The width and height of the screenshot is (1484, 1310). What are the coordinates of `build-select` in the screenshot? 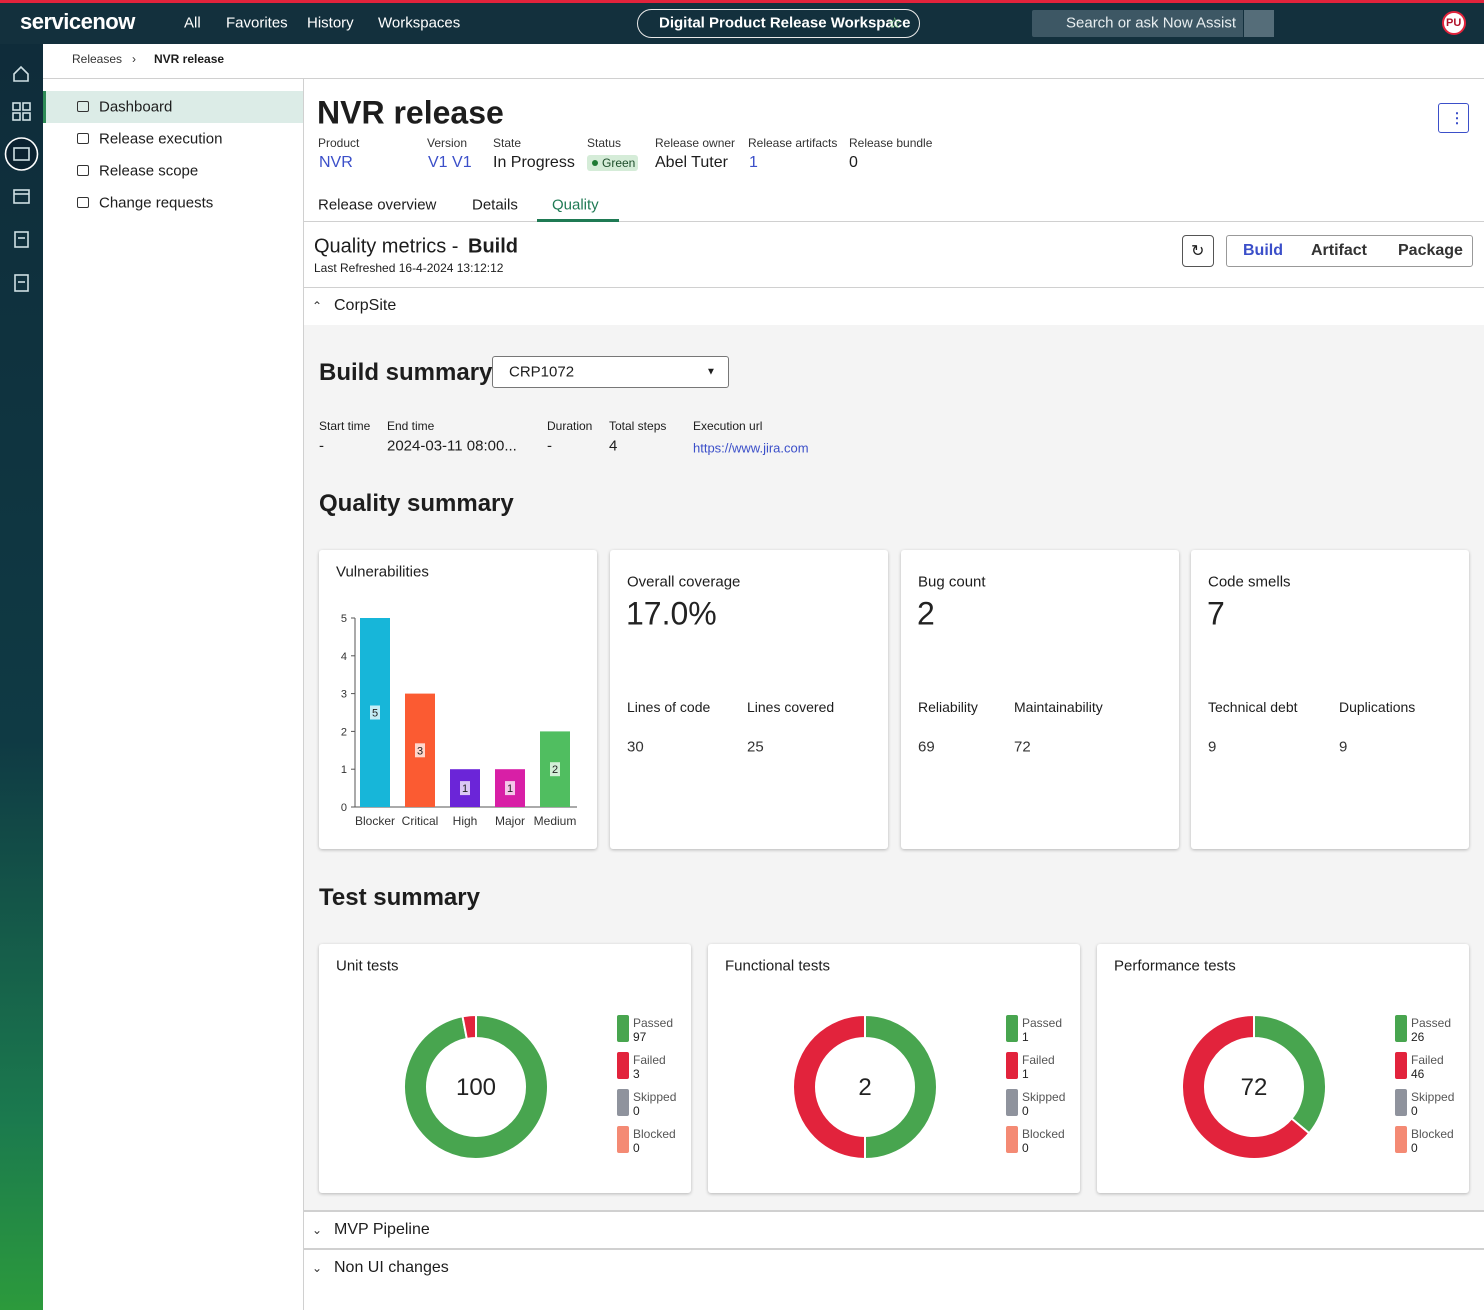 It's located at (610, 372).